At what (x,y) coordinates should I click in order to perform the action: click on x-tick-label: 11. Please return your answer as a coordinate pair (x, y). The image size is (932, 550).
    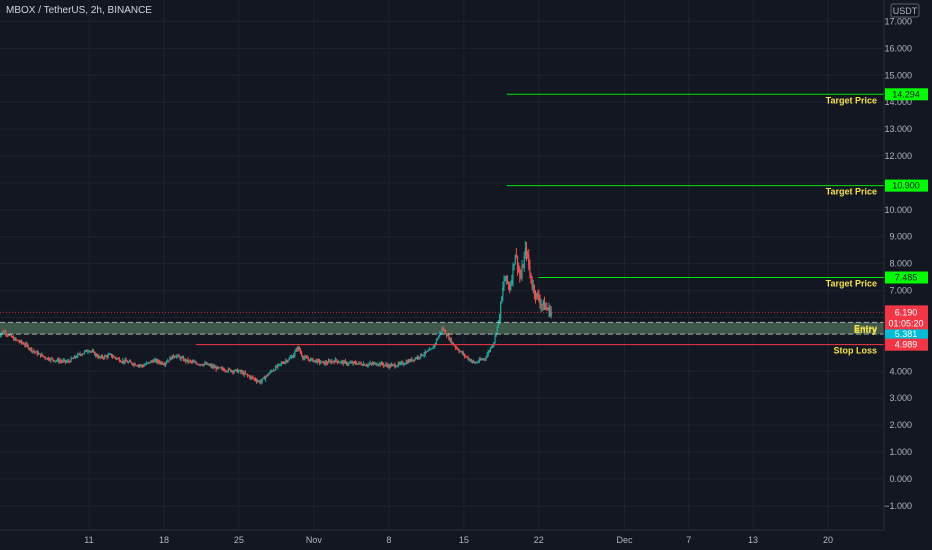
    Looking at the image, I should click on (88, 540).